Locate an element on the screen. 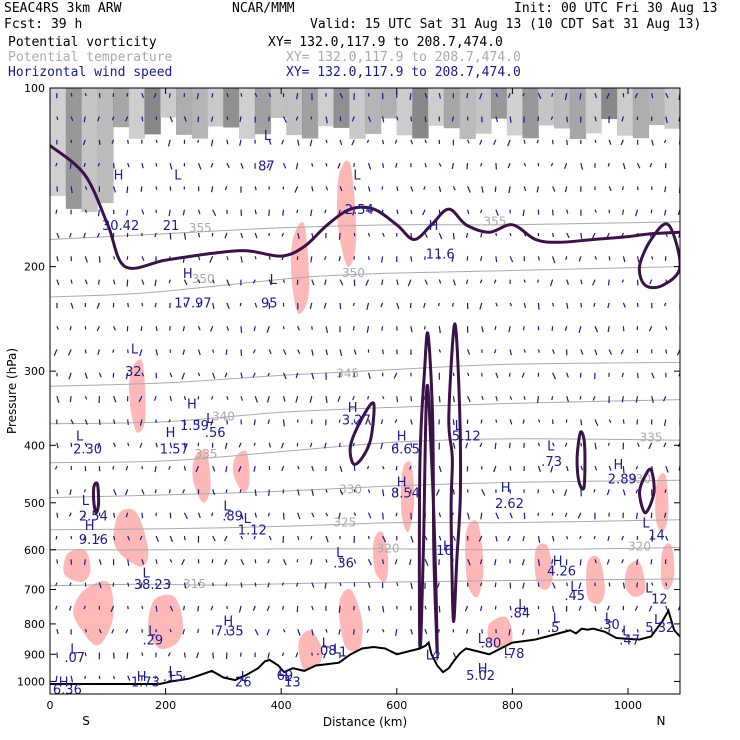  center-value-label: 2.30 is located at coordinates (87, 450).